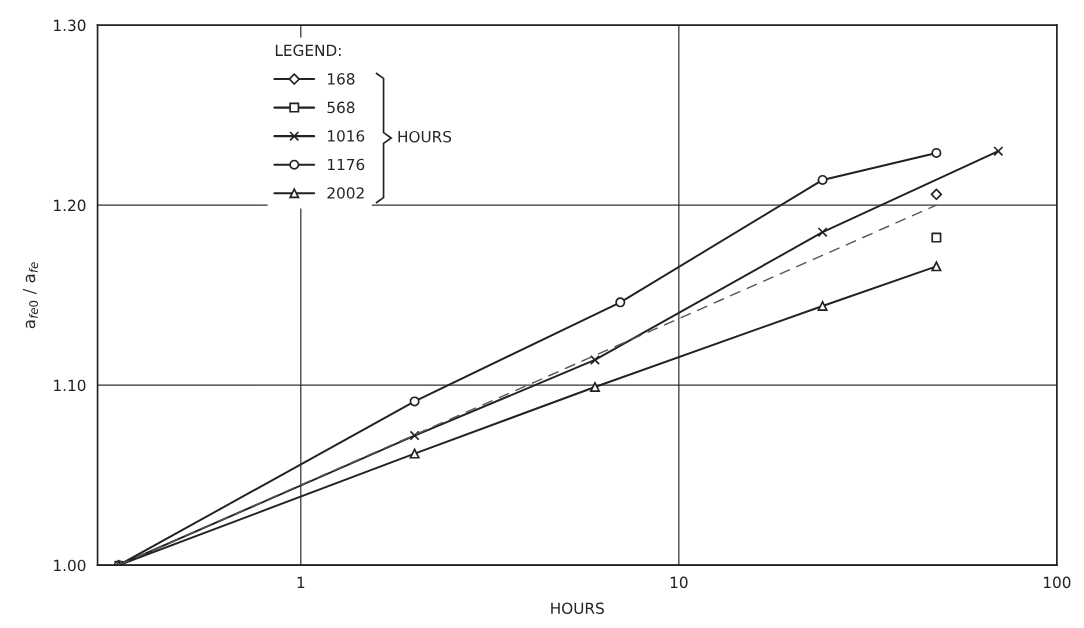 The height and width of the screenshot is (628, 1084). I want to click on x-tick-label: 1, so click(301, 582).